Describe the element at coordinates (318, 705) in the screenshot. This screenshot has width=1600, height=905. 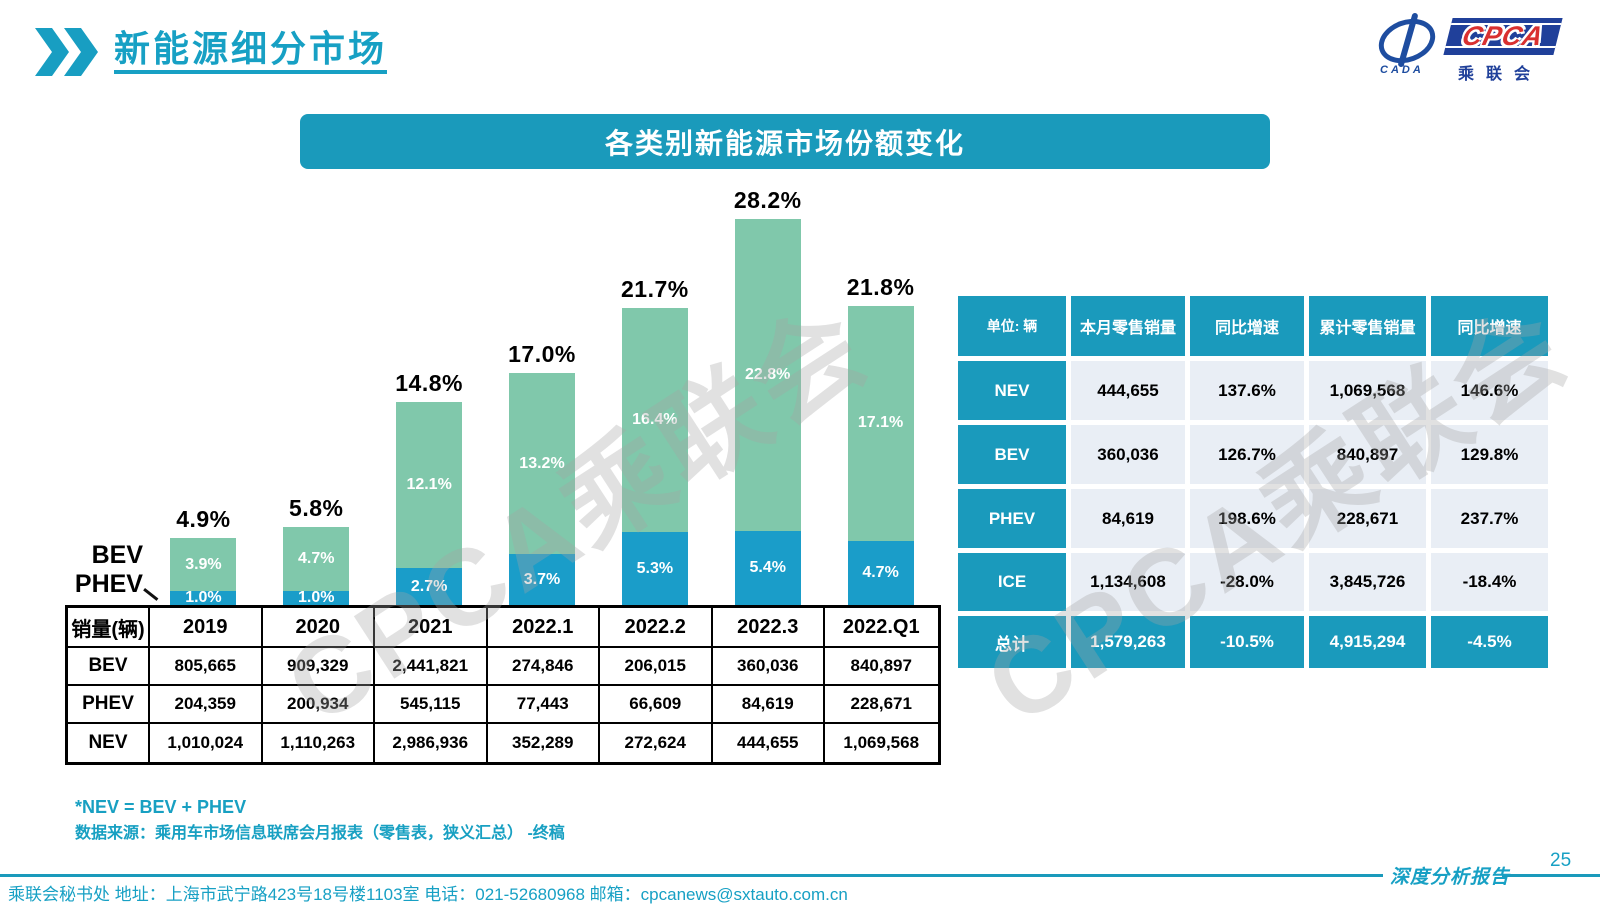
I see `sales-value: 200,934` at that location.